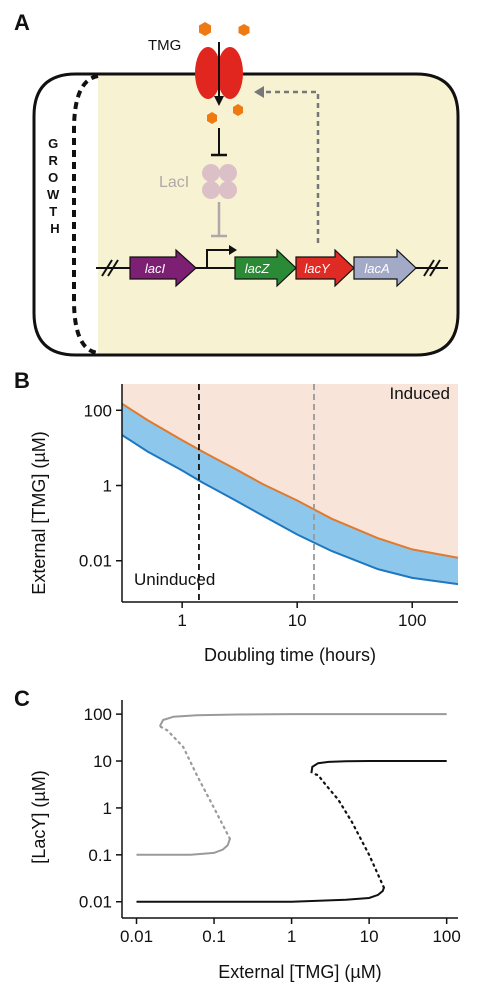  Describe the element at coordinates (412, 620) in the screenshot. I see `chart-b-x-tick-label: 100` at that location.